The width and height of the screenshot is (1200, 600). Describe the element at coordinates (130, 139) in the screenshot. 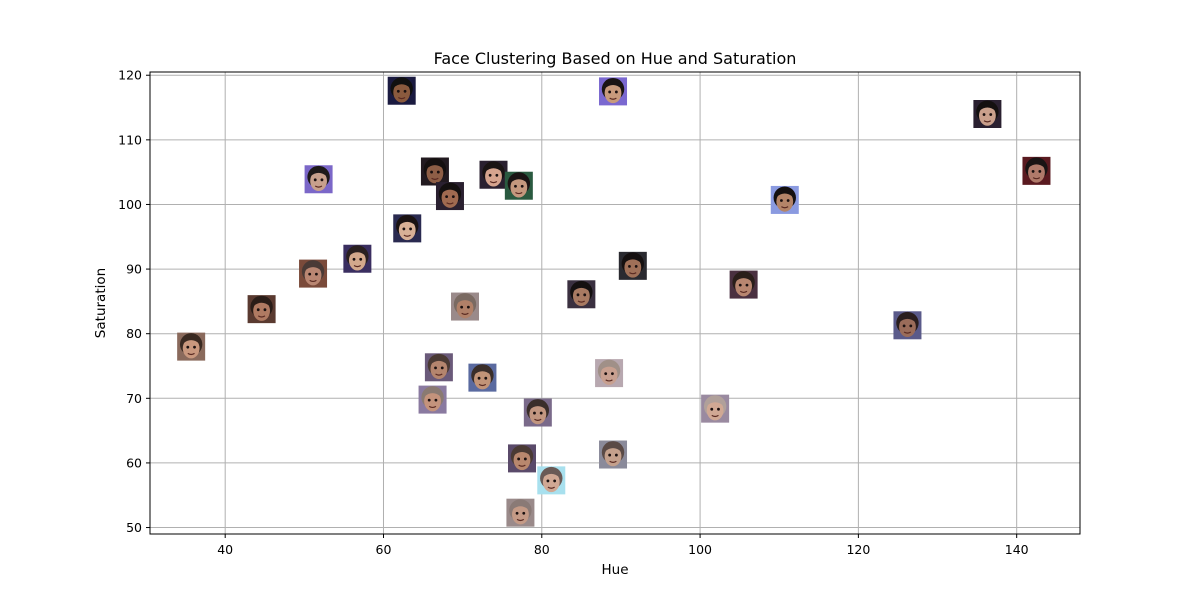

I see `y-tick-label: 110` at that location.